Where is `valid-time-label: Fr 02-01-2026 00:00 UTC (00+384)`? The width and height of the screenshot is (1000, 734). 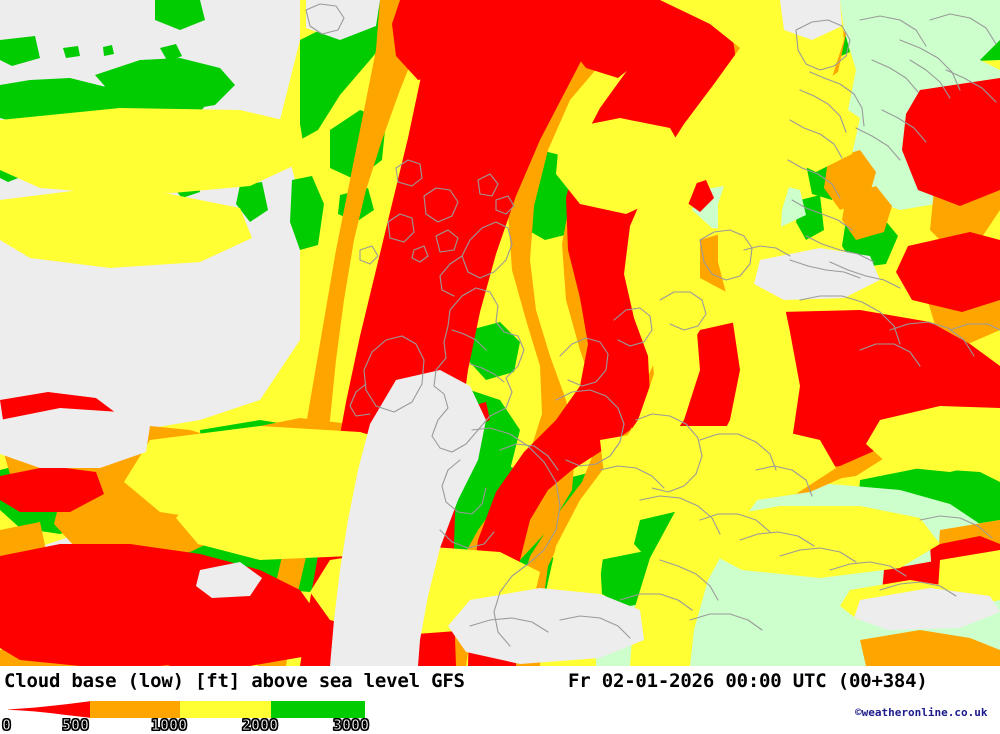 valid-time-label: Fr 02-01-2026 00:00 UTC (00+384) is located at coordinates (748, 681).